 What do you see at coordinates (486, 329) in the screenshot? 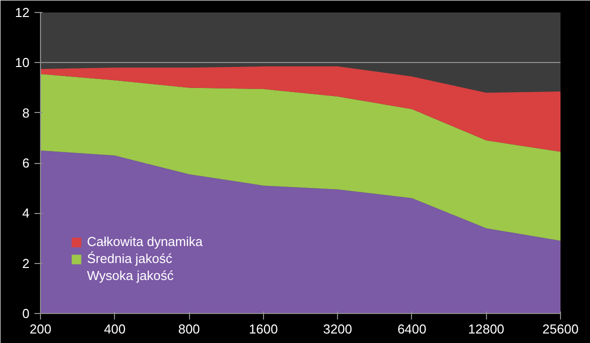
I see `x-tick-label: 12800` at bounding box center [486, 329].